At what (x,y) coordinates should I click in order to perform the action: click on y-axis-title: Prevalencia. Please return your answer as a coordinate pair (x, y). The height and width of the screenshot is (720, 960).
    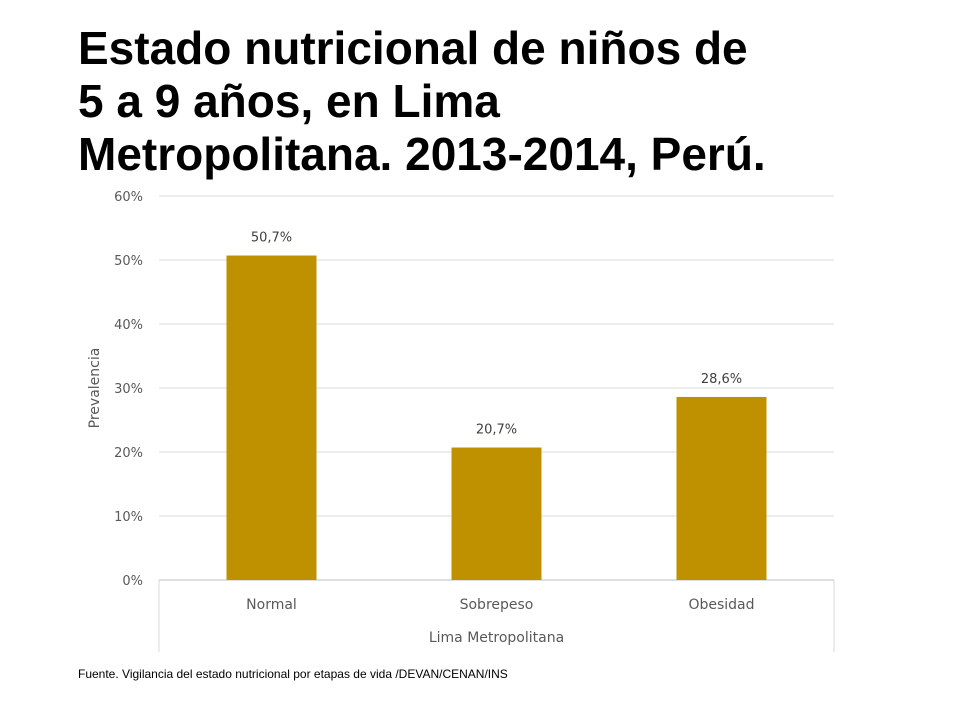
    Looking at the image, I should click on (95, 388).